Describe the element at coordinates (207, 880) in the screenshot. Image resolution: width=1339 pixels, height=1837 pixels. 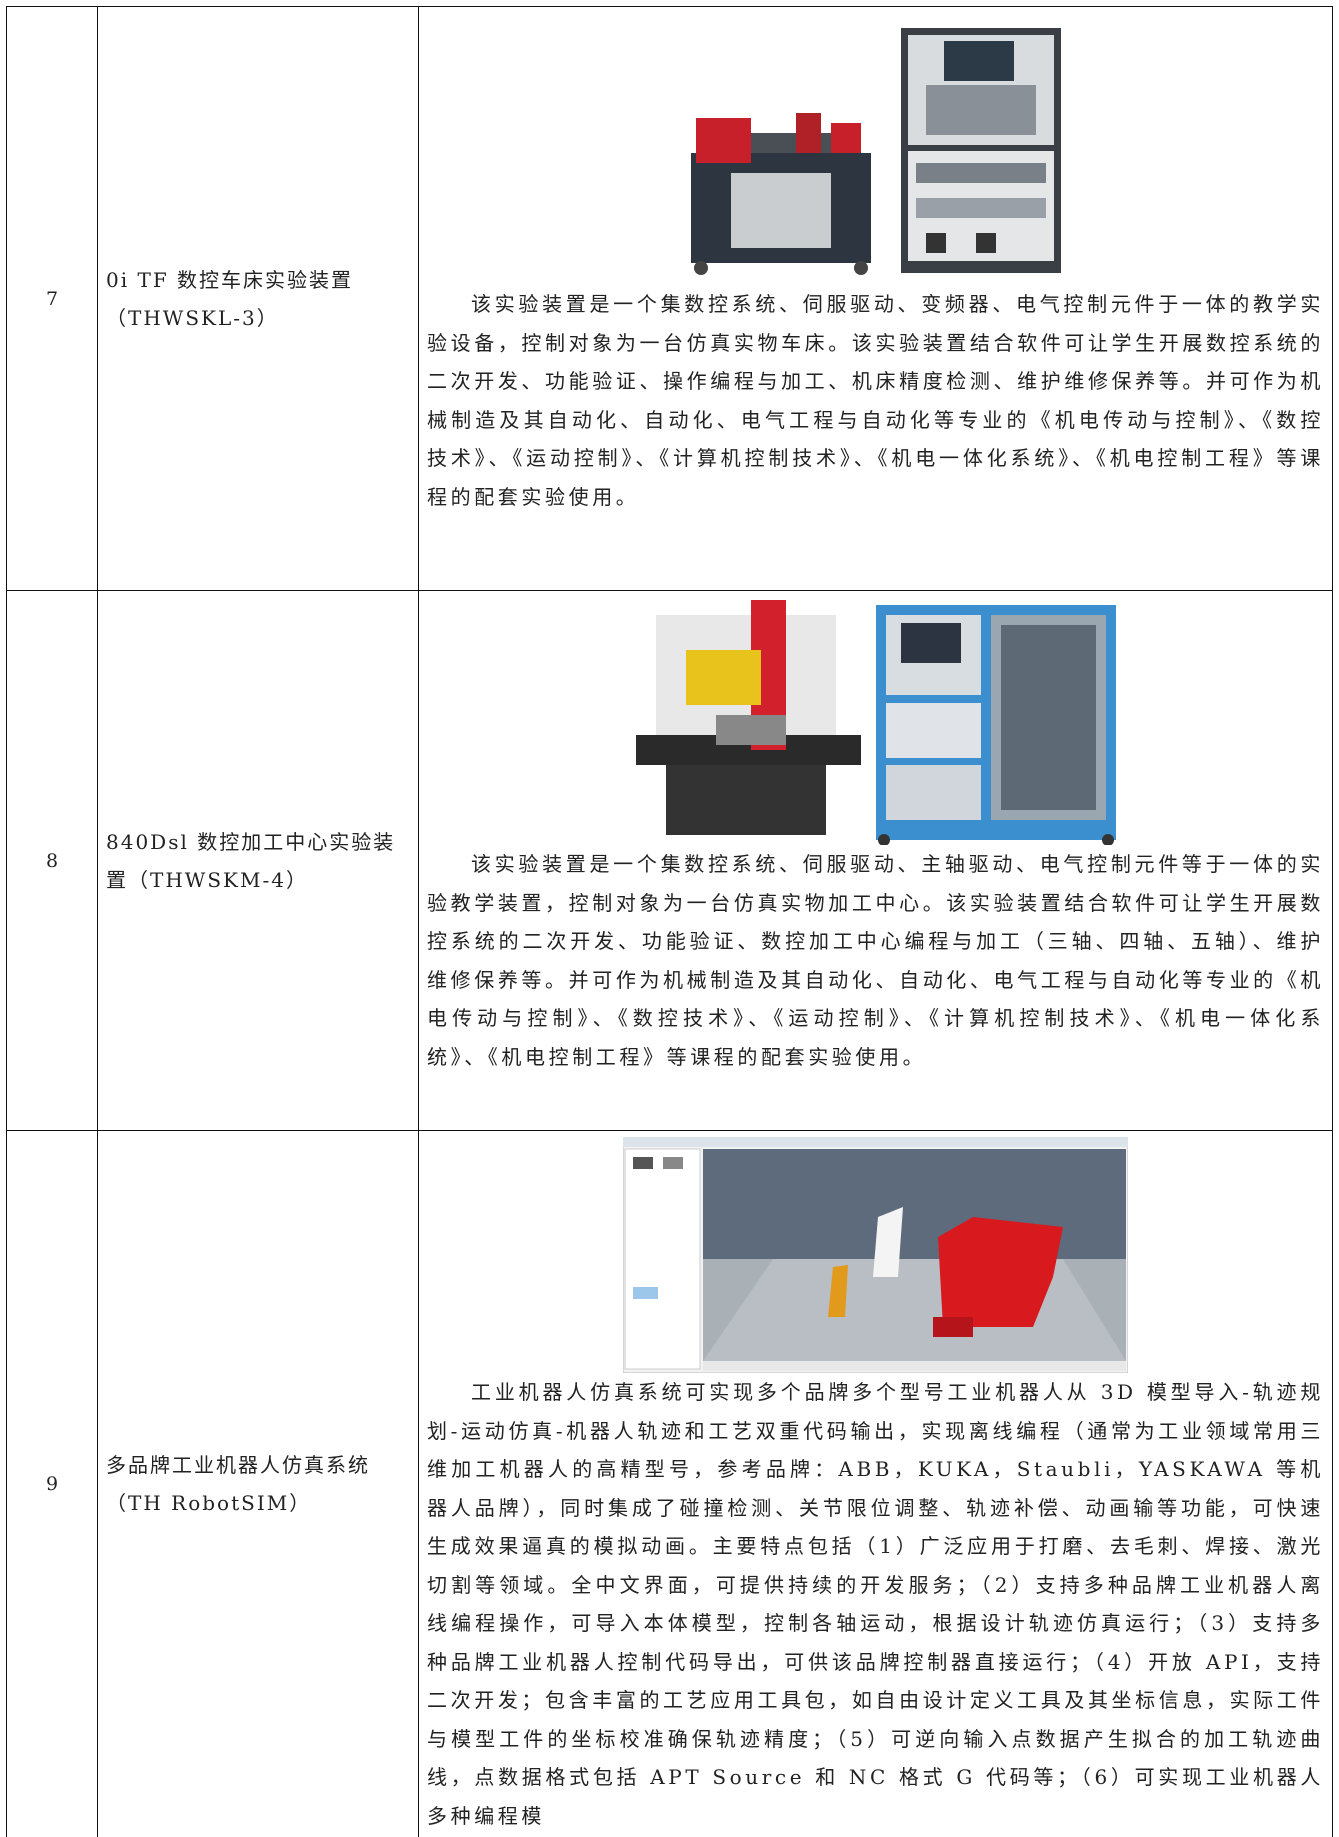
I see `name-line: 置（THWSKM-4）` at that location.